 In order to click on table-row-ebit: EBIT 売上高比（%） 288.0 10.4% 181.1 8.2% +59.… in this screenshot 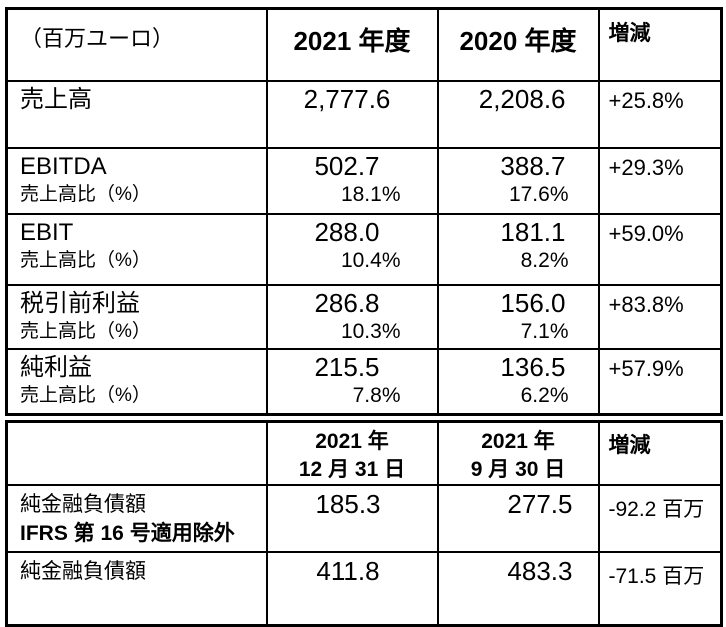, I will do `click(364, 249)`.